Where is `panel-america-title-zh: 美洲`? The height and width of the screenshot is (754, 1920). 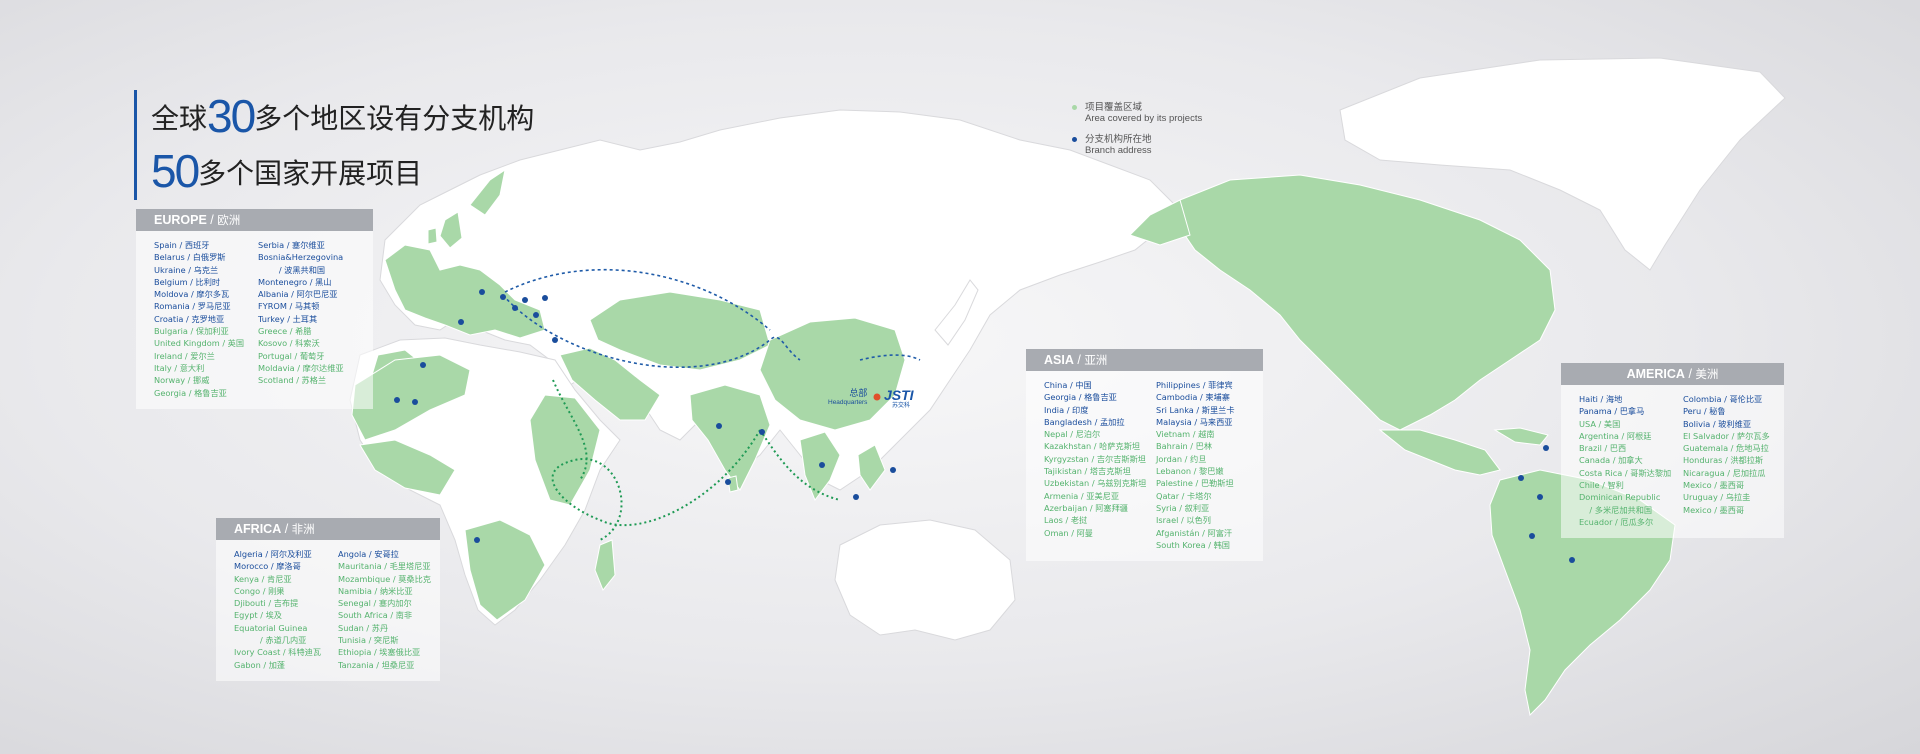
panel-america-title-zh: 美洲 is located at coordinates (1707, 374).